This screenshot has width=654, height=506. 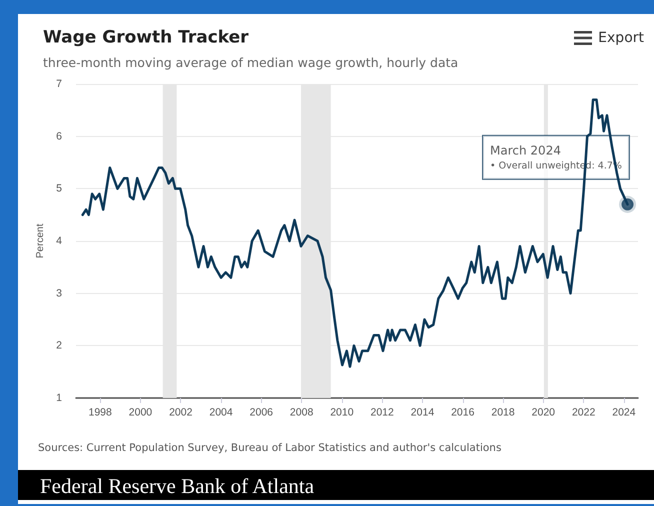 I want to click on y-tick-label: 4, so click(x=59, y=241).